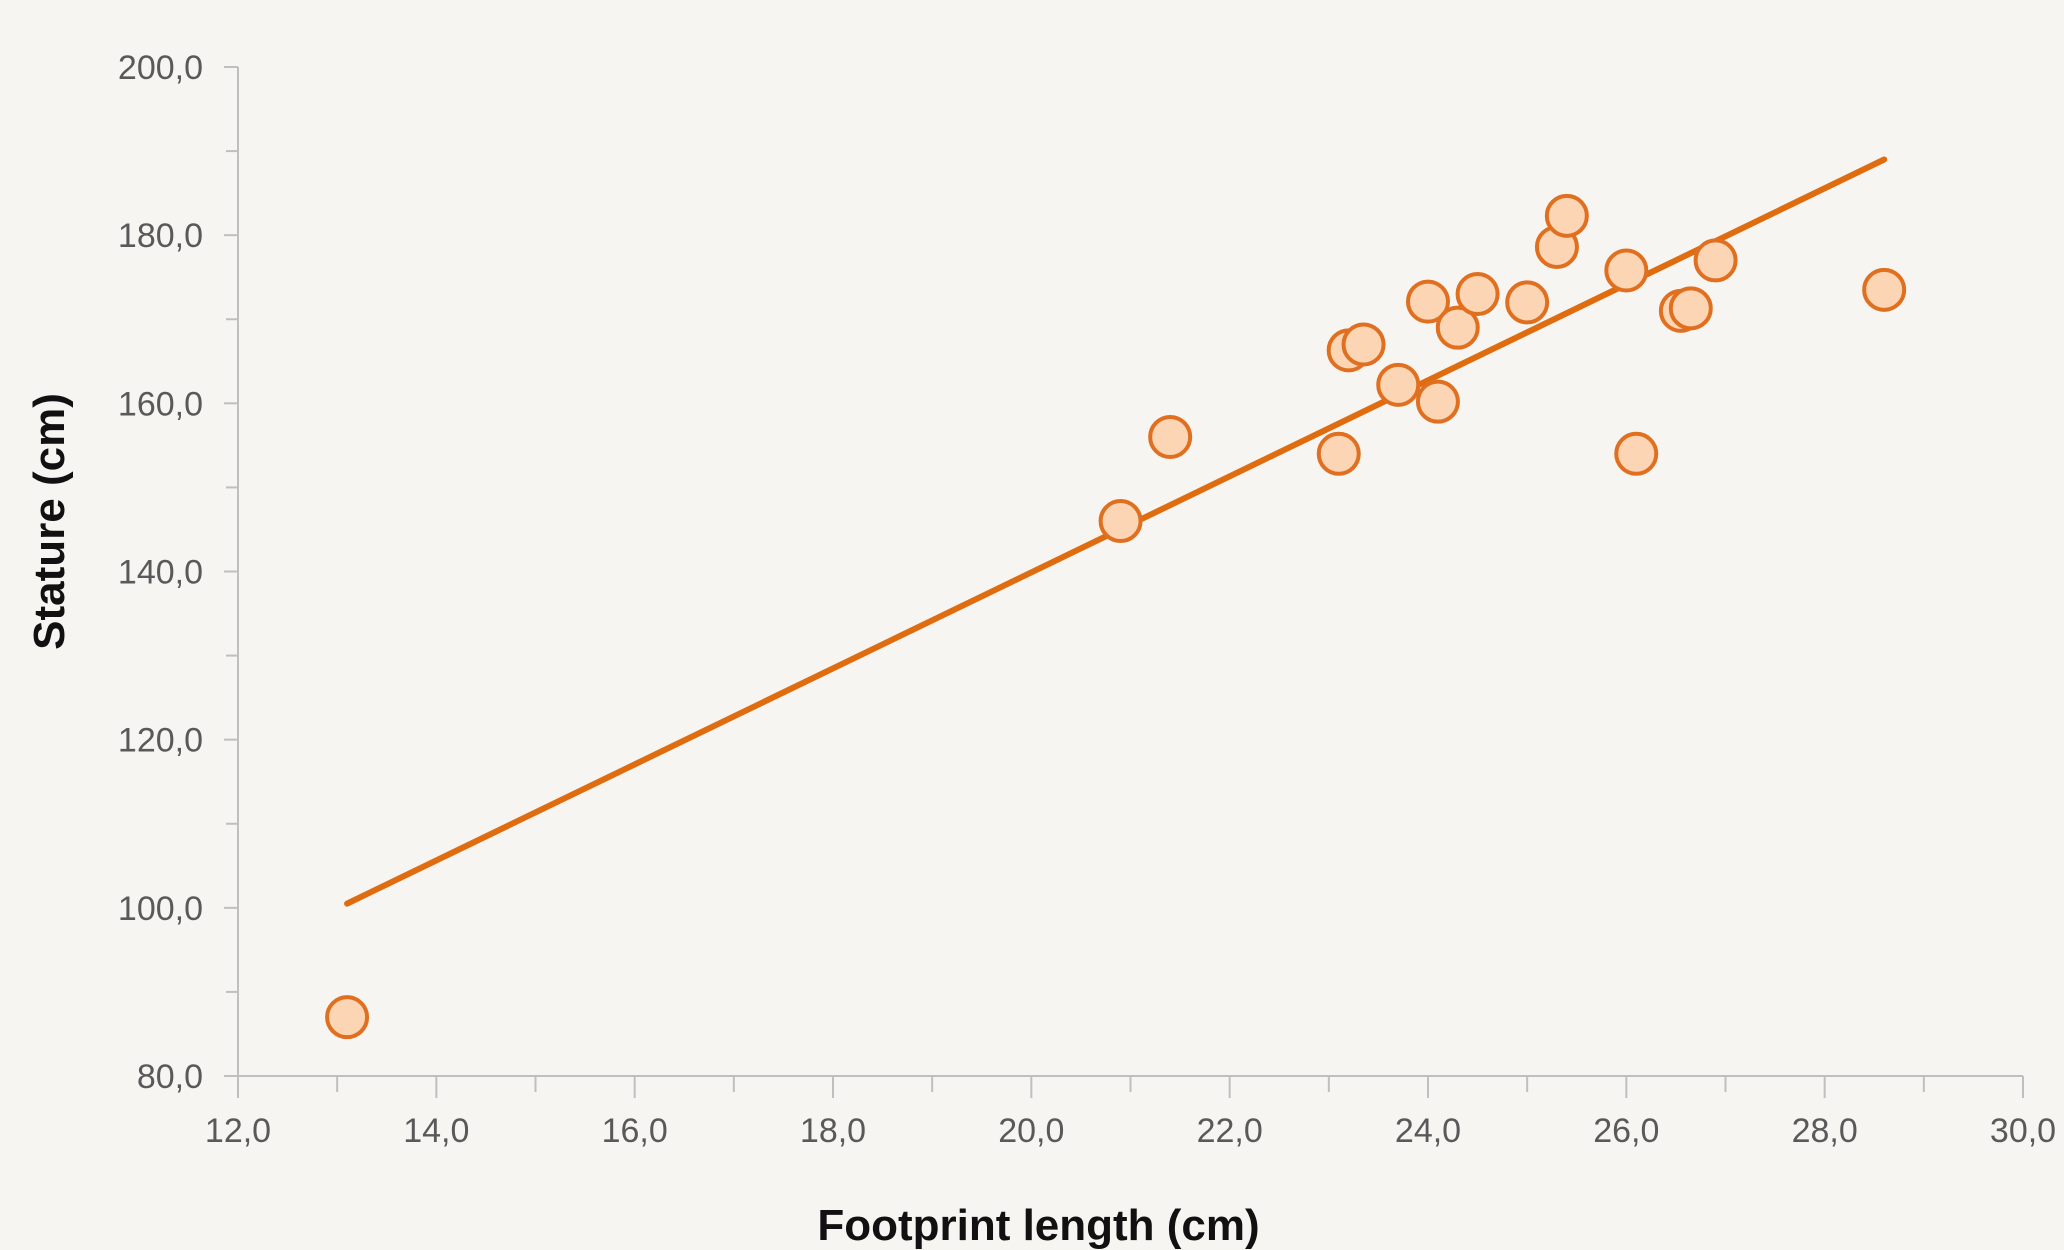 Image resolution: width=2064 pixels, height=1250 pixels. I want to click on x-tick-label: 24,0, so click(1428, 1131).